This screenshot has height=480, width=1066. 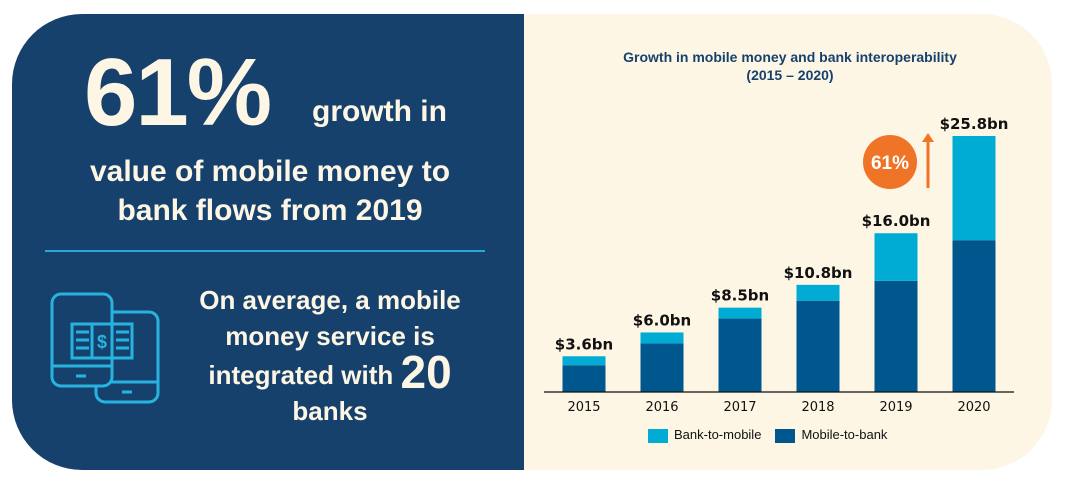 What do you see at coordinates (790, 75) in the screenshot?
I see `chart-subtitle: (2015 – 2020)` at bounding box center [790, 75].